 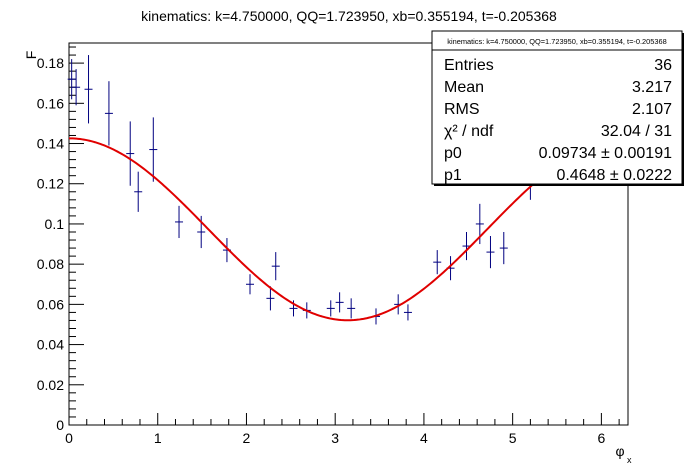 What do you see at coordinates (50, 264) in the screenshot?
I see `y-tick-label: 0.08` at bounding box center [50, 264].